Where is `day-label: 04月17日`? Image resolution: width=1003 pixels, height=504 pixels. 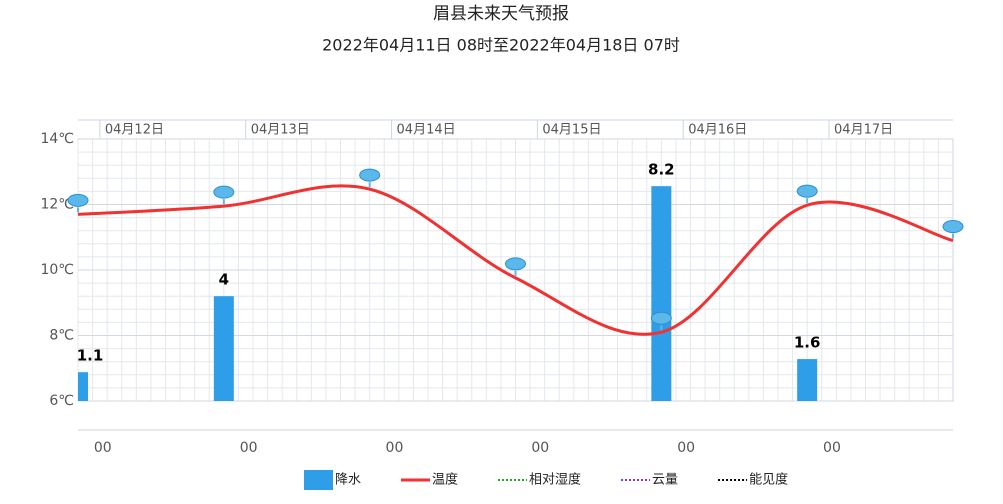
day-label: 04月17日 is located at coordinates (863, 130).